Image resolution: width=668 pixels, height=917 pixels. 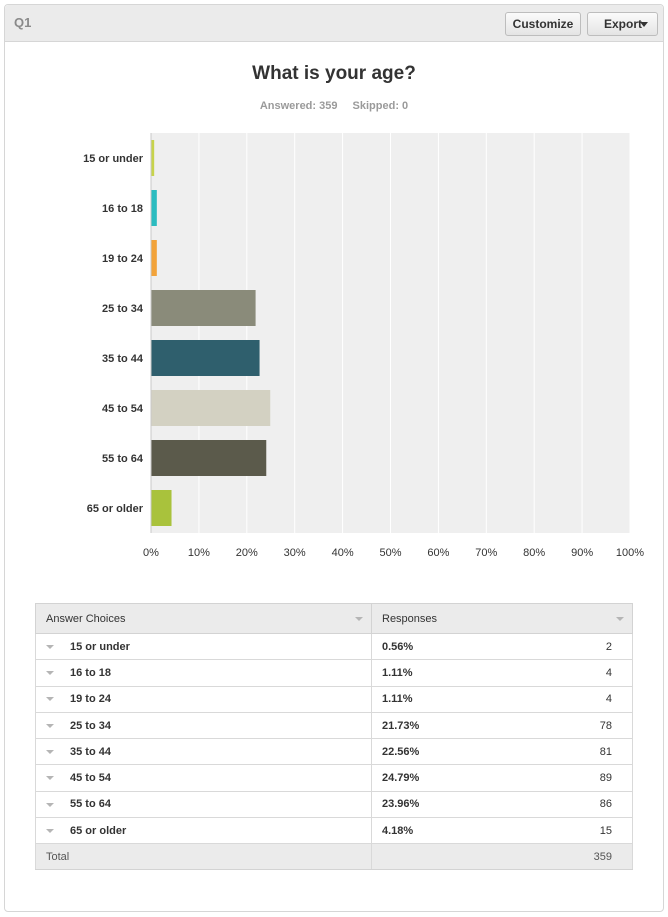 What do you see at coordinates (23, 22) in the screenshot?
I see `question-id: Q1` at bounding box center [23, 22].